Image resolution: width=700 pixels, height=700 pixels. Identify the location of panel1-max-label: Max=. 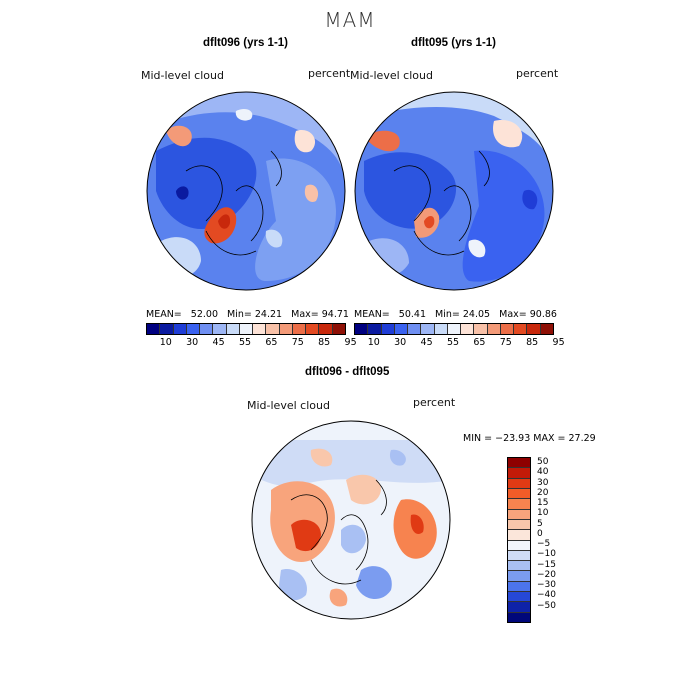
(305, 314).